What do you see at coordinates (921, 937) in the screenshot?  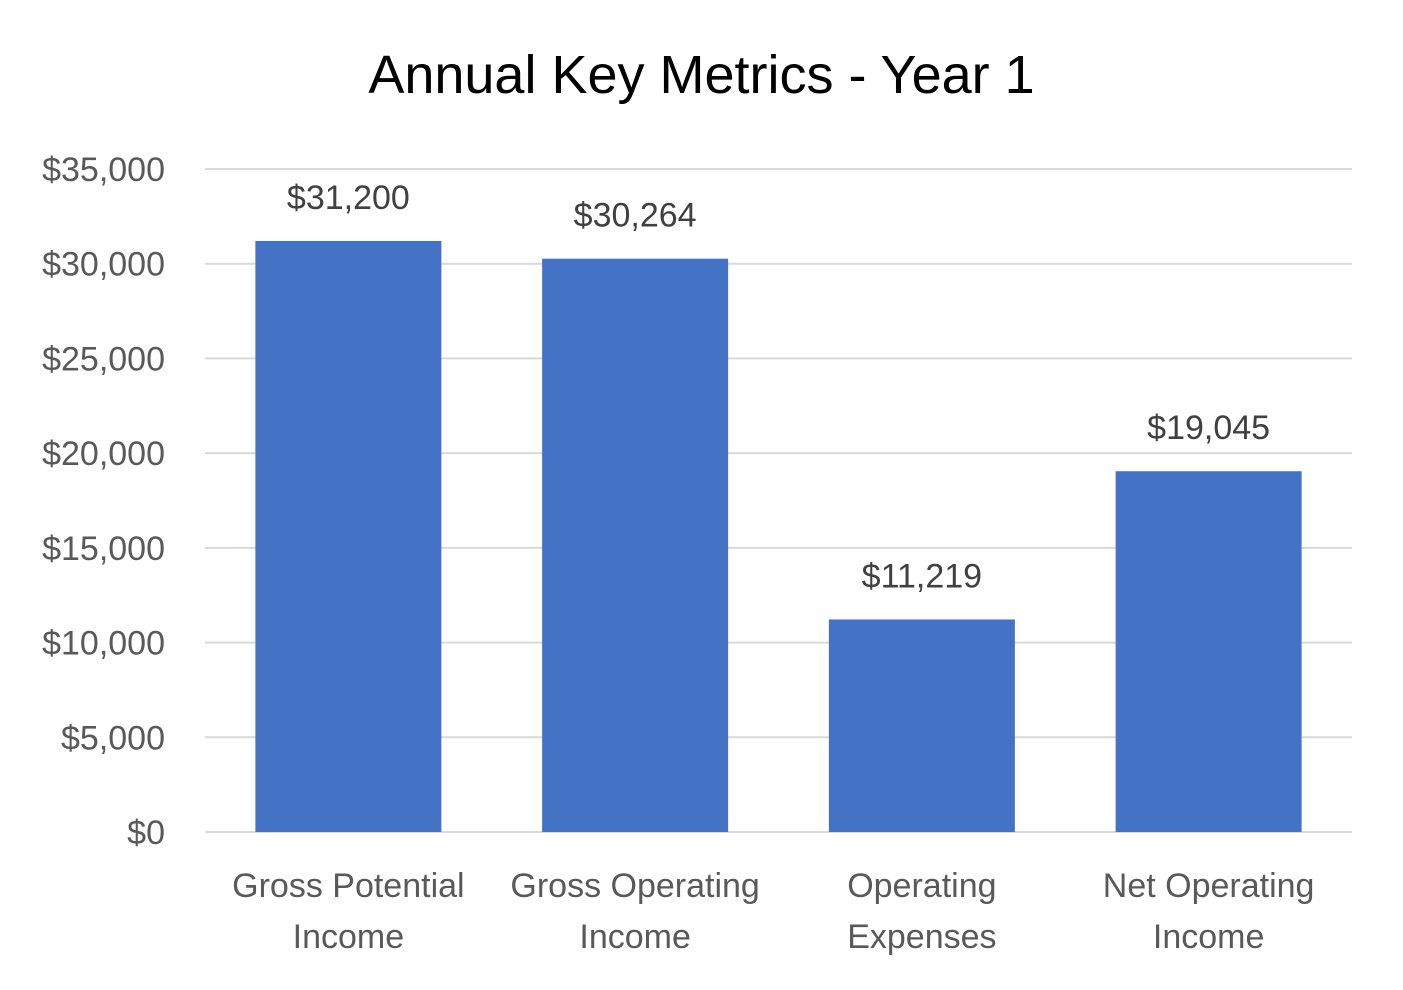 I see `category-label: Expenses` at bounding box center [921, 937].